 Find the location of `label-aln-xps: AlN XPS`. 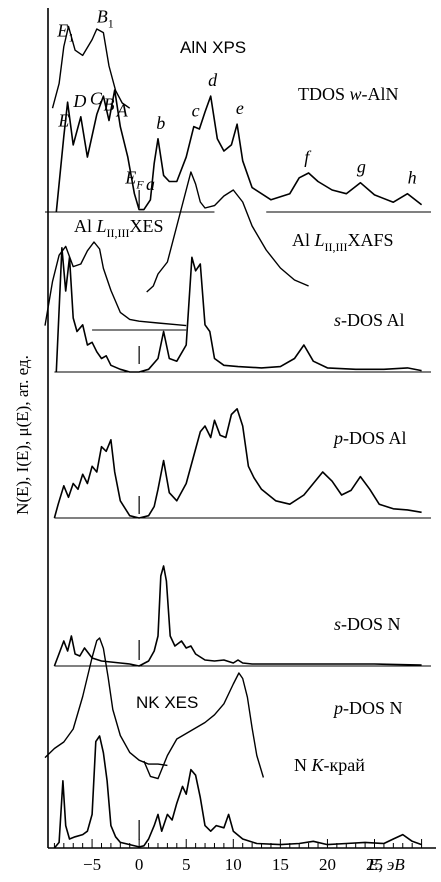

label-aln-xps: AlN XPS is located at coordinates (213, 47).